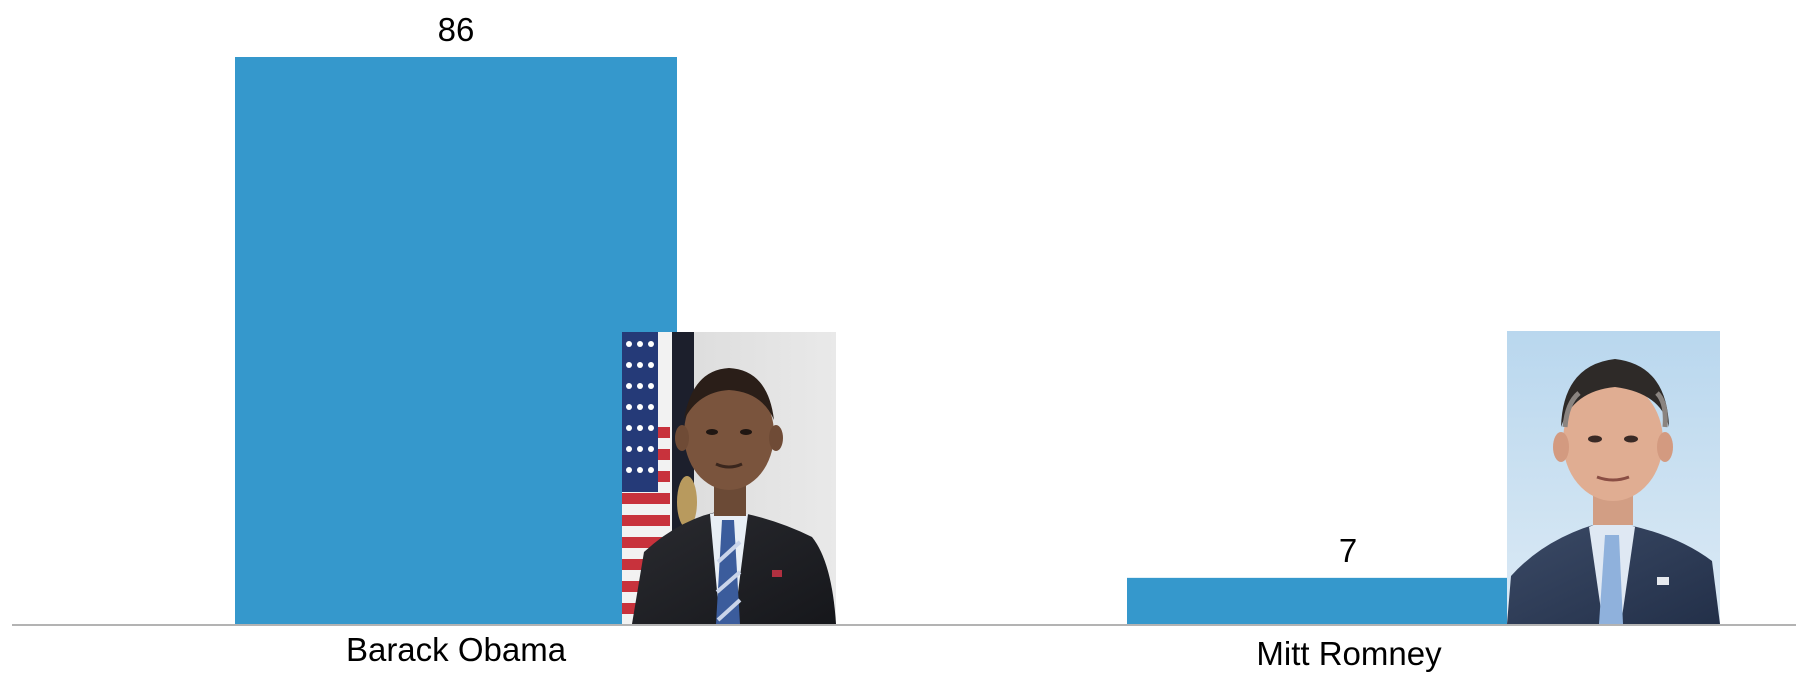 The width and height of the screenshot is (1803, 678). I want to click on data-label-mitt-romney: 7, so click(1348, 550).